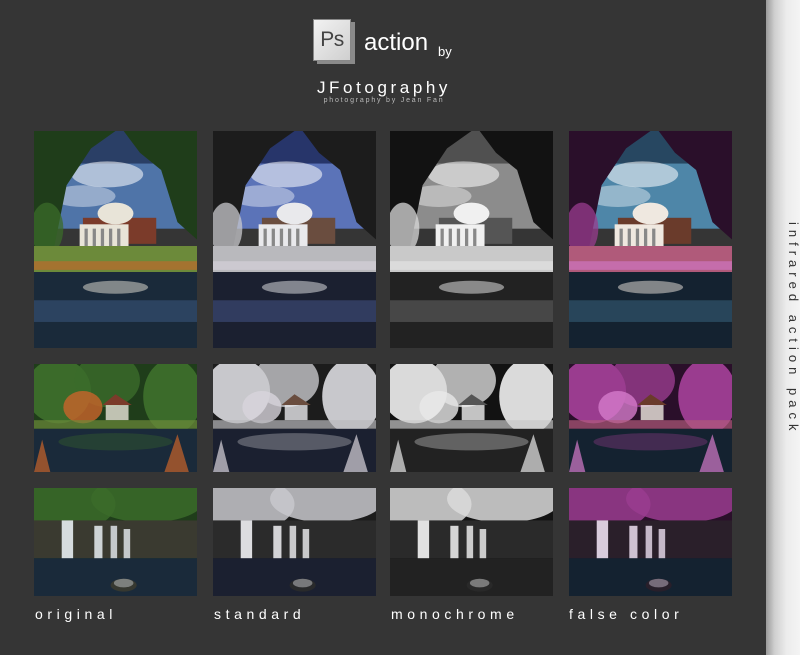 The image size is (800, 655). I want to click on column-label-monochrome: monochrome, so click(455, 614).